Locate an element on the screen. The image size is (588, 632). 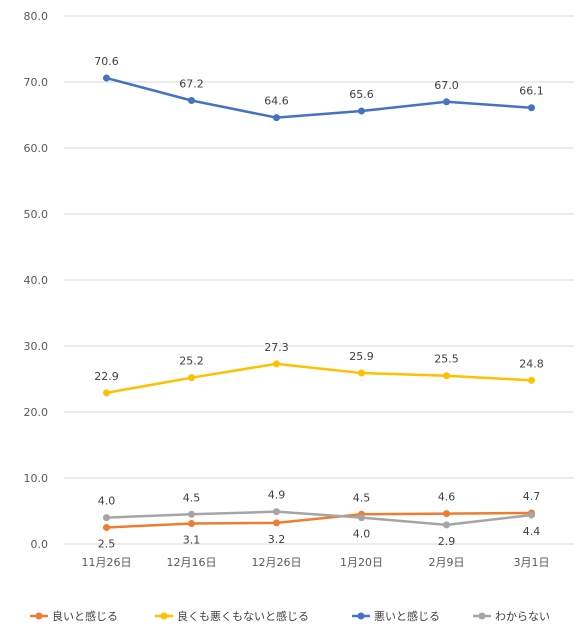
data-label: 2.9 is located at coordinates (447, 541).